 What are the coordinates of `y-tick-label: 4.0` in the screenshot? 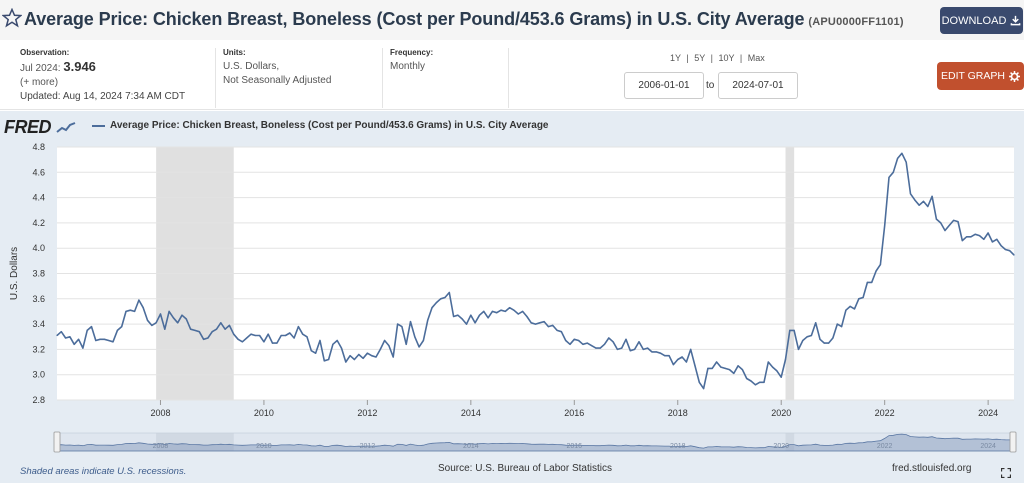 It's located at (38, 248).